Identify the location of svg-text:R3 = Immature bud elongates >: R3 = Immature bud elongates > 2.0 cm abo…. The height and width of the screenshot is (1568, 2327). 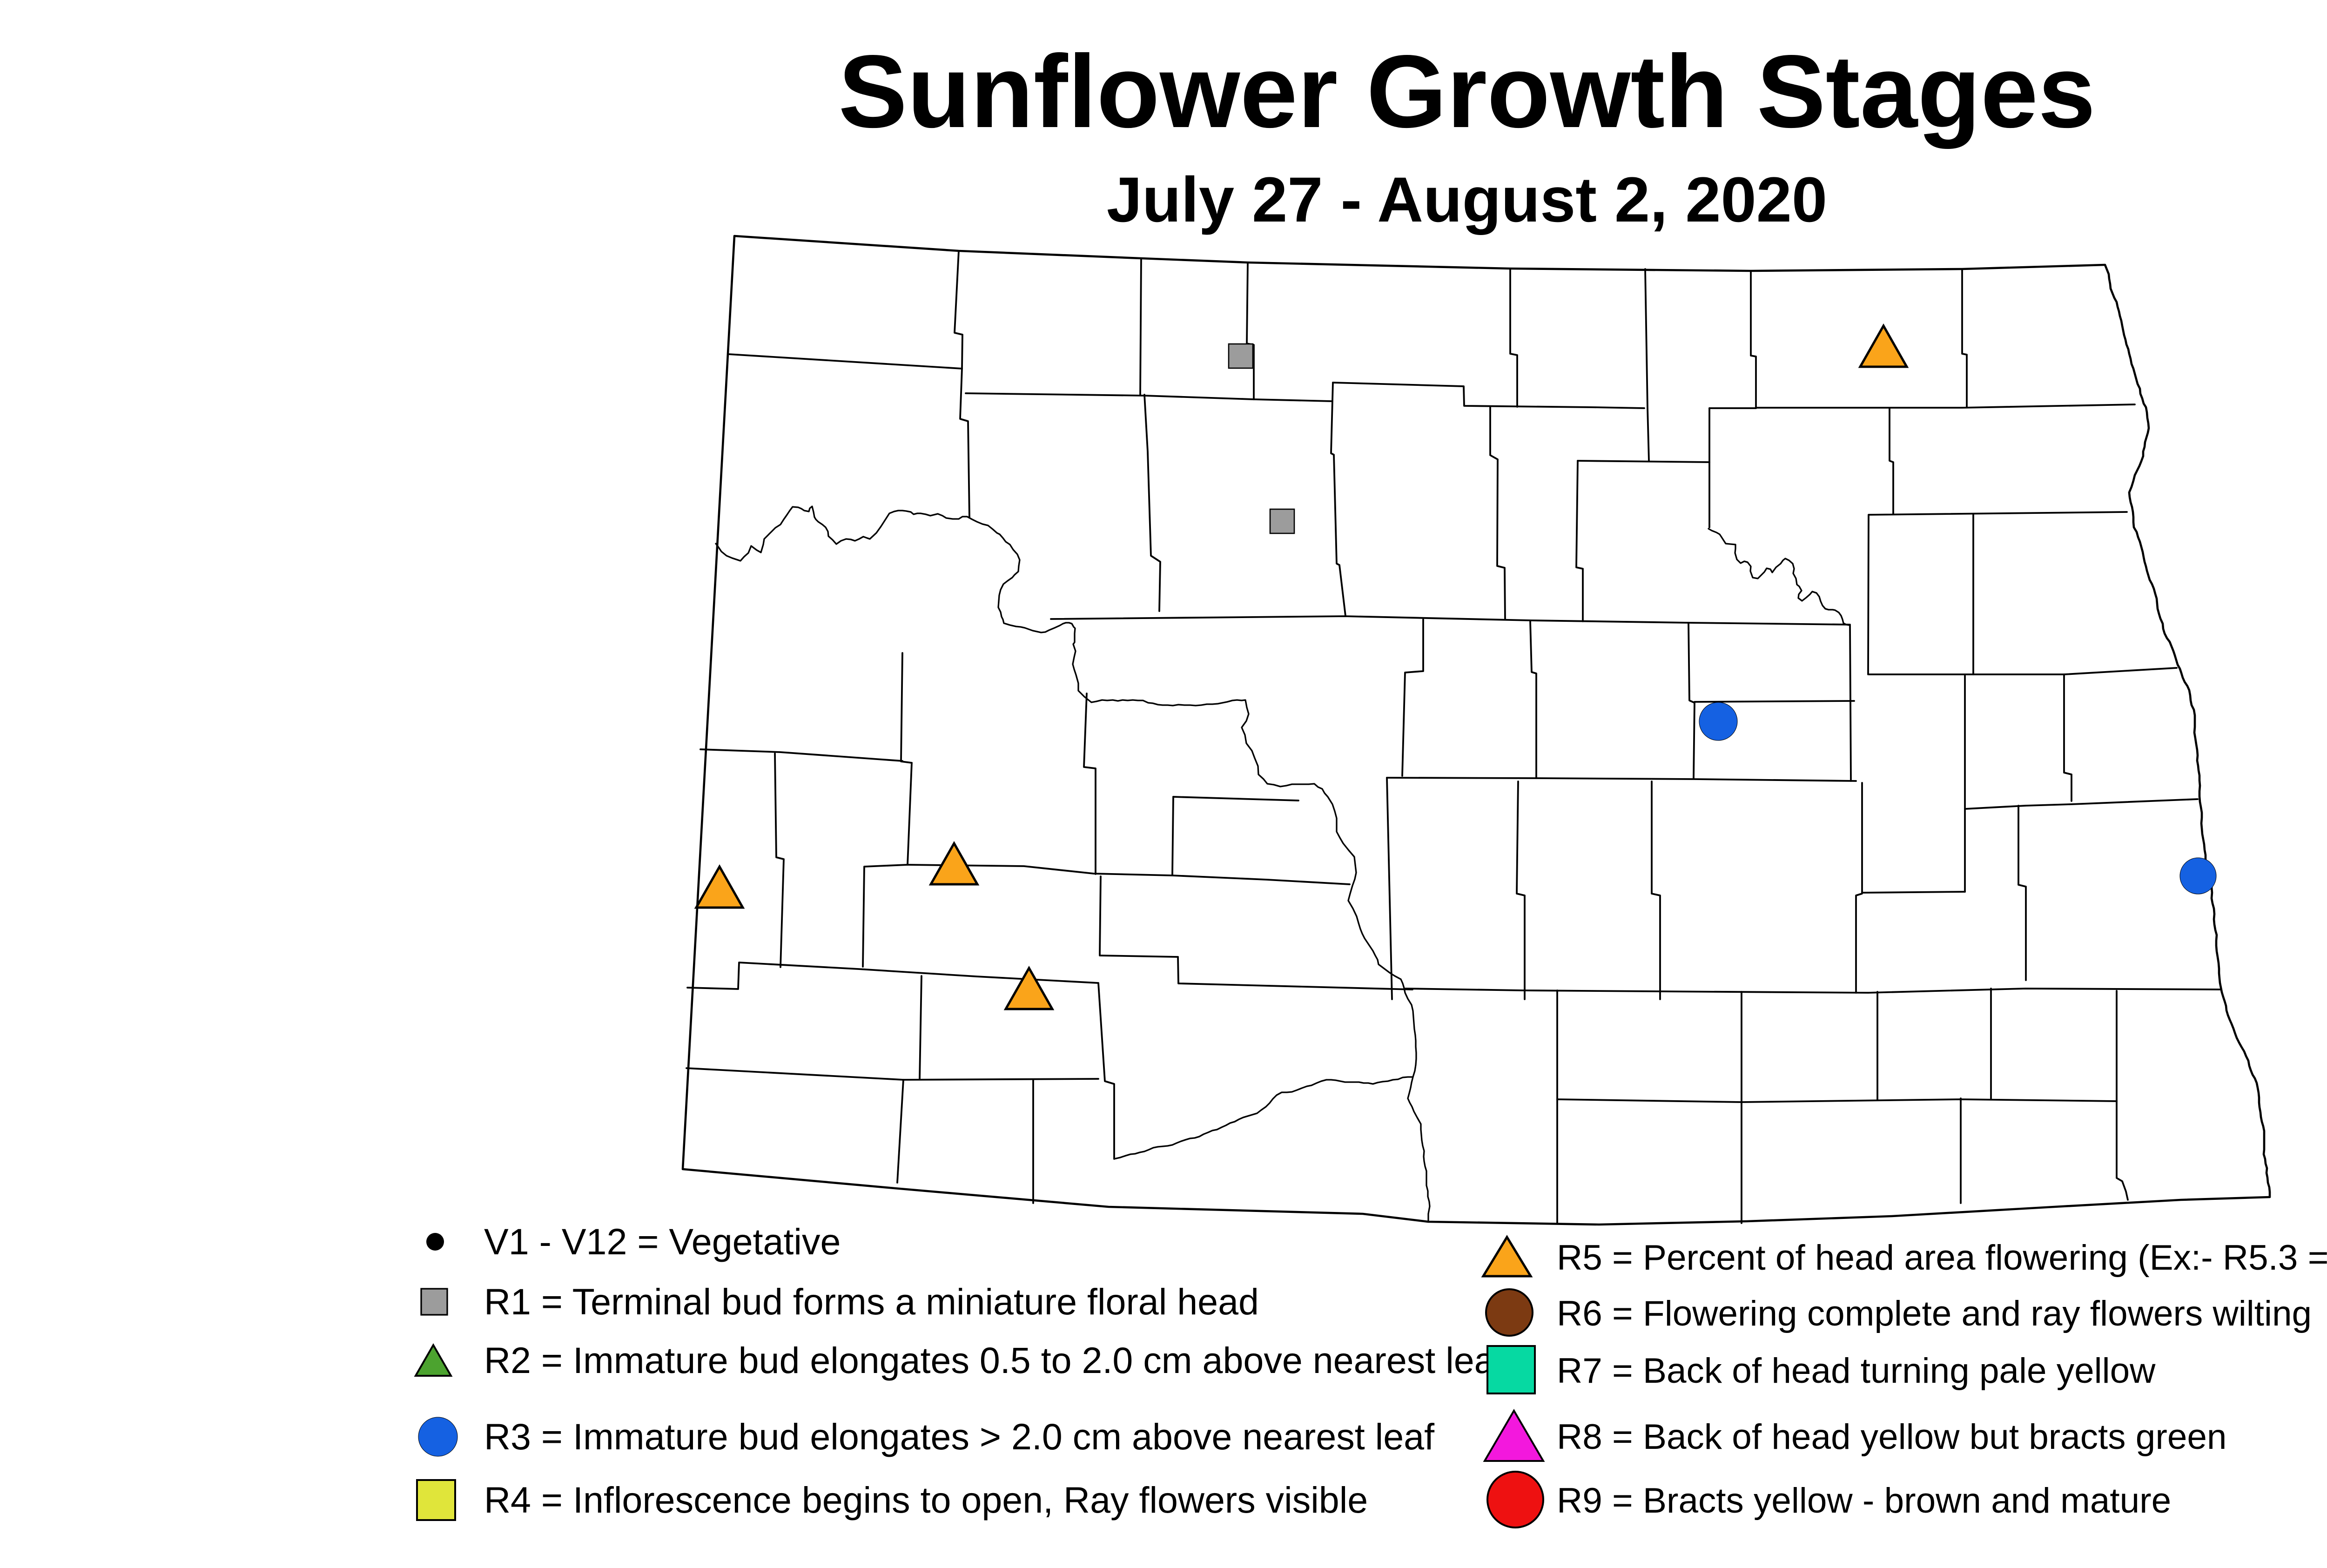
(959, 1436).